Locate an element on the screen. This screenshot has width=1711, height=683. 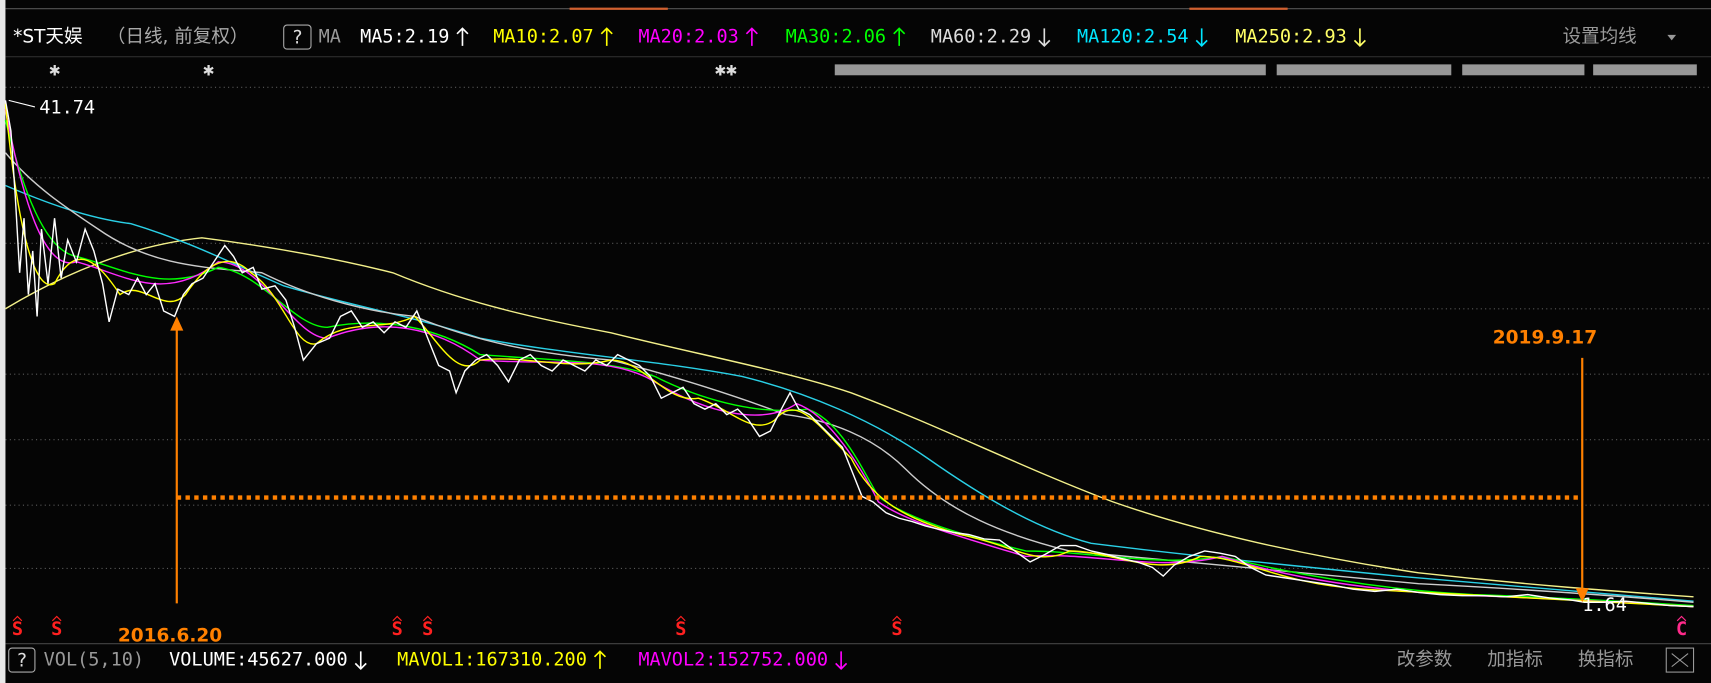
ma-item: MA60:2.29 is located at coordinates (981, 37).